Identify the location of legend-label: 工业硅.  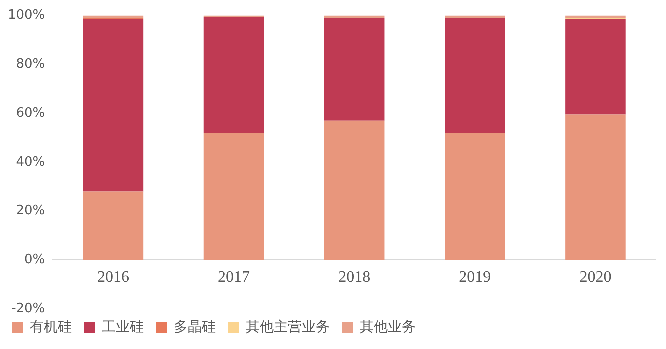
(123, 328).